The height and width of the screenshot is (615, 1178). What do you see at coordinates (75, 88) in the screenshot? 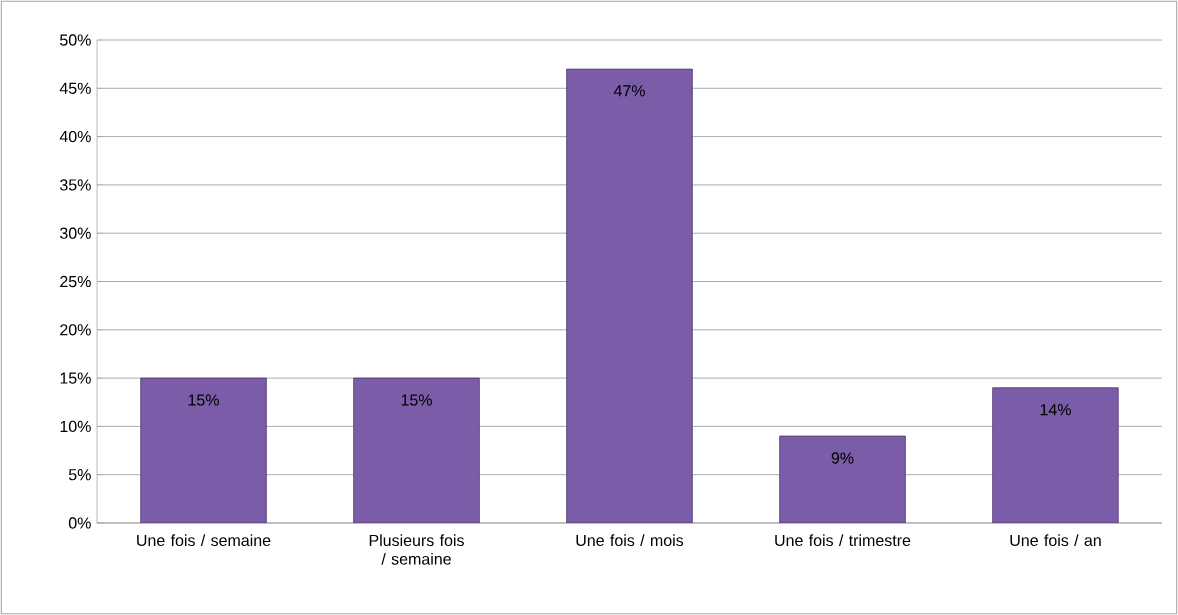
I see `y-tick-label: 45%` at bounding box center [75, 88].